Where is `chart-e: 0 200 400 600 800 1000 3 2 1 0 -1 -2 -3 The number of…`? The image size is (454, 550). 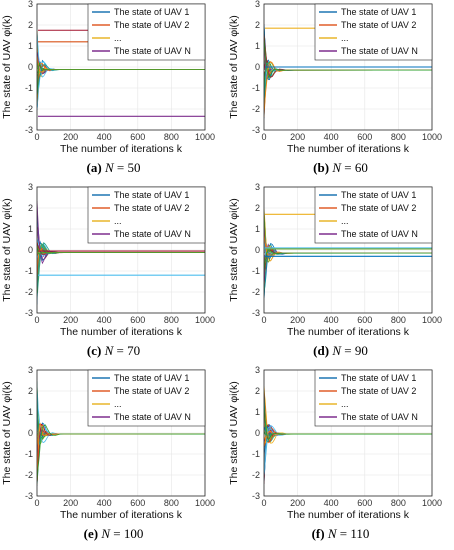
chart-e: 0 200 400 600 800 1000 3 2 1 0 -1 -2 -3 The number of… is located at coordinates (108, 443).